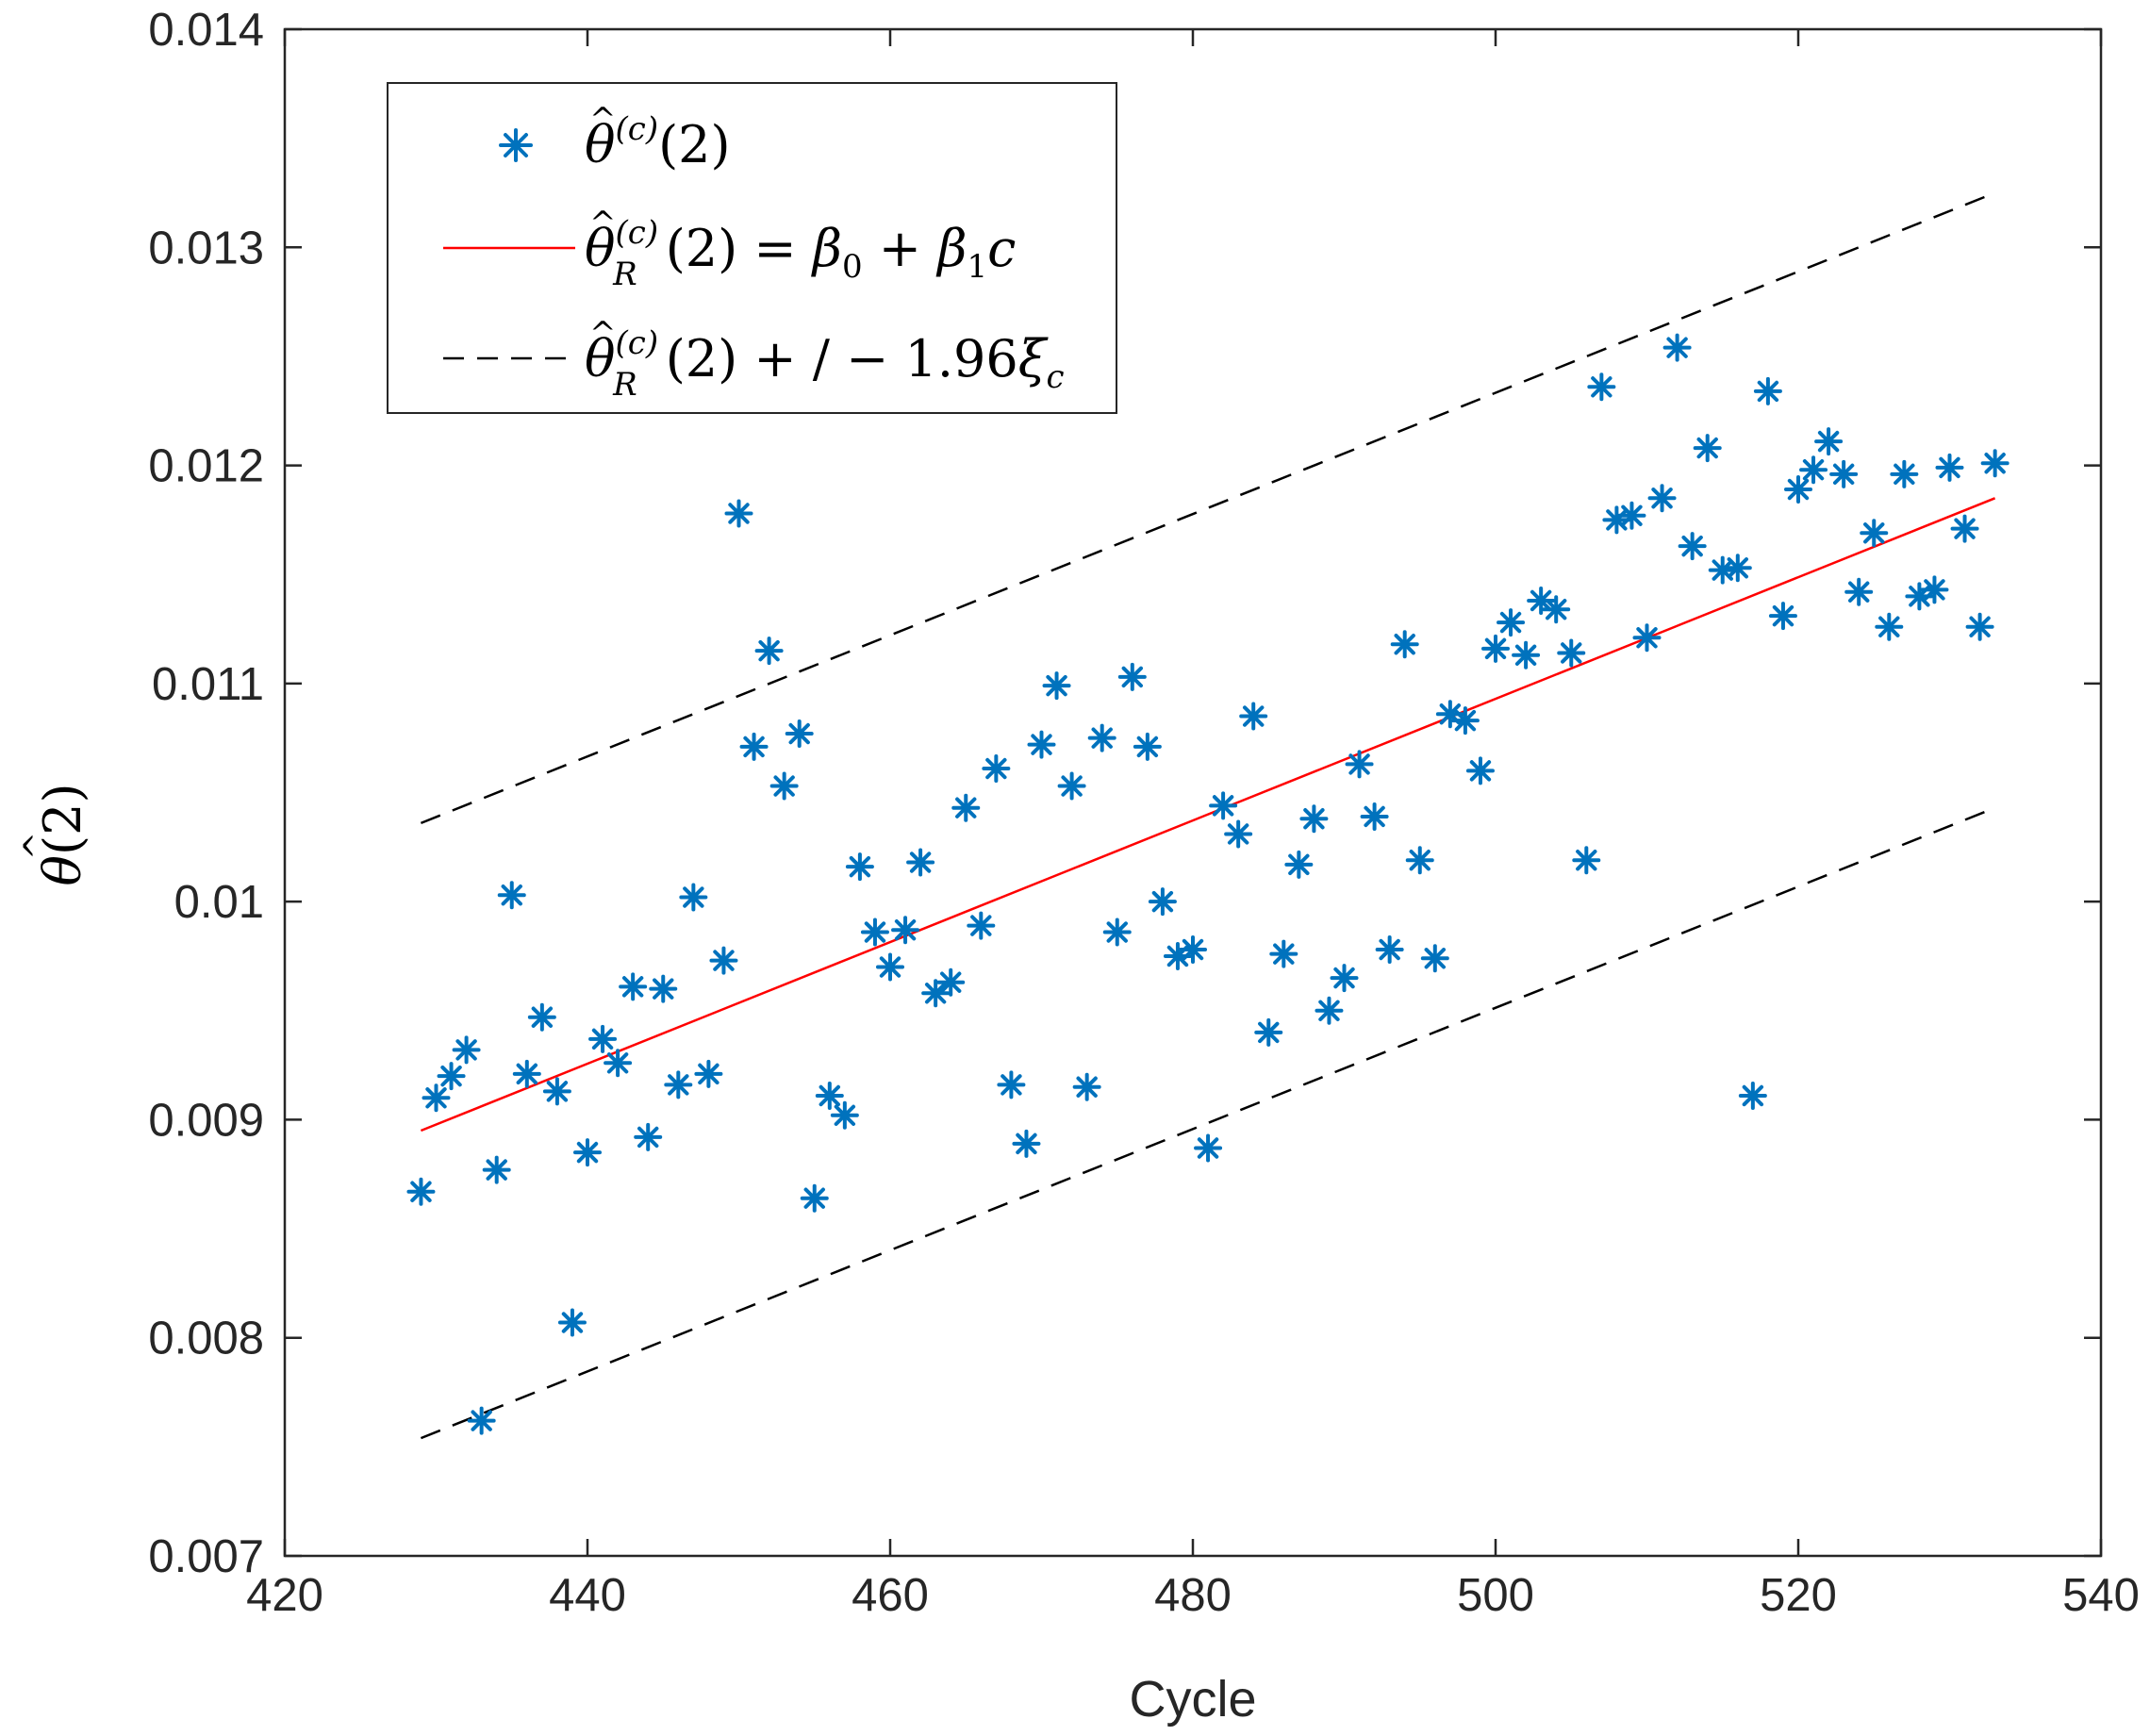 The width and height of the screenshot is (2150, 1736). I want to click on y-tick-label: 0.013, so click(206, 248).